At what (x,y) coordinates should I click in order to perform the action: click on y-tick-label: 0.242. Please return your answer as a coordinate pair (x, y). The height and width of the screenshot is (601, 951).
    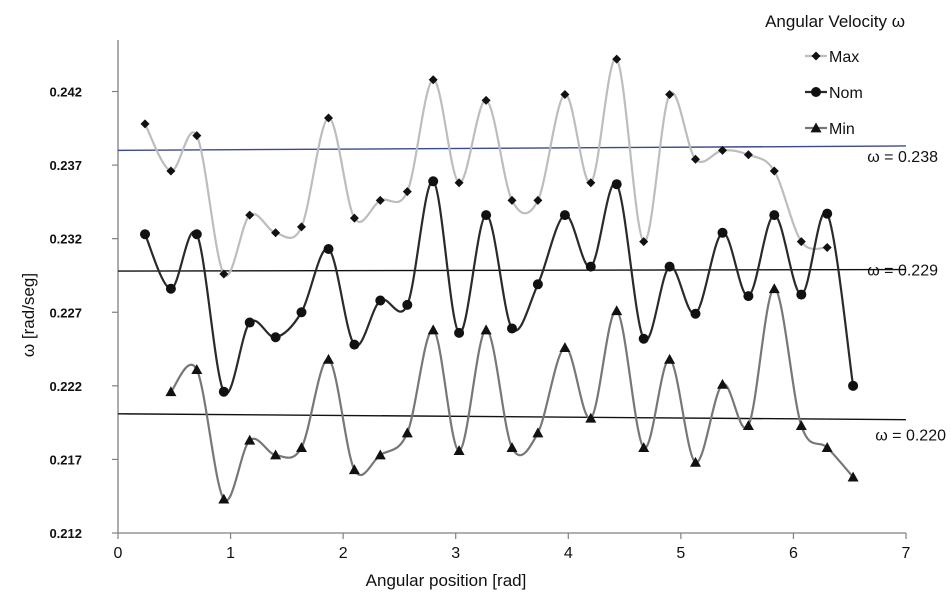
    Looking at the image, I should click on (65, 92).